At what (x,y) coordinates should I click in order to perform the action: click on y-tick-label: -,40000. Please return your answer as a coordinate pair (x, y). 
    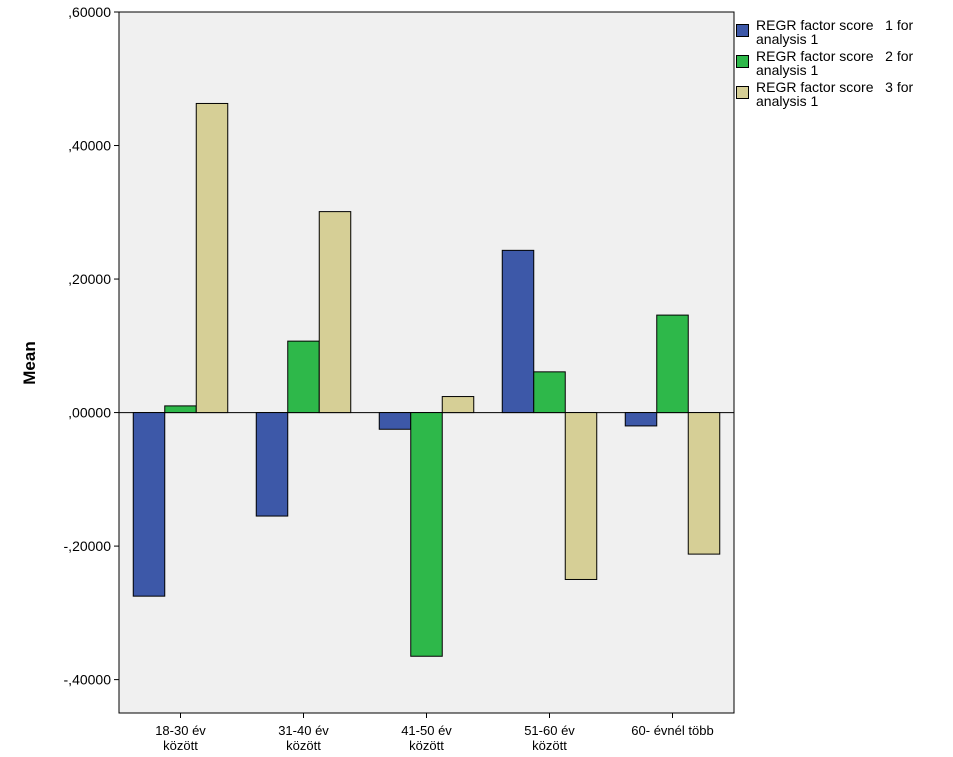
    Looking at the image, I should click on (88, 680).